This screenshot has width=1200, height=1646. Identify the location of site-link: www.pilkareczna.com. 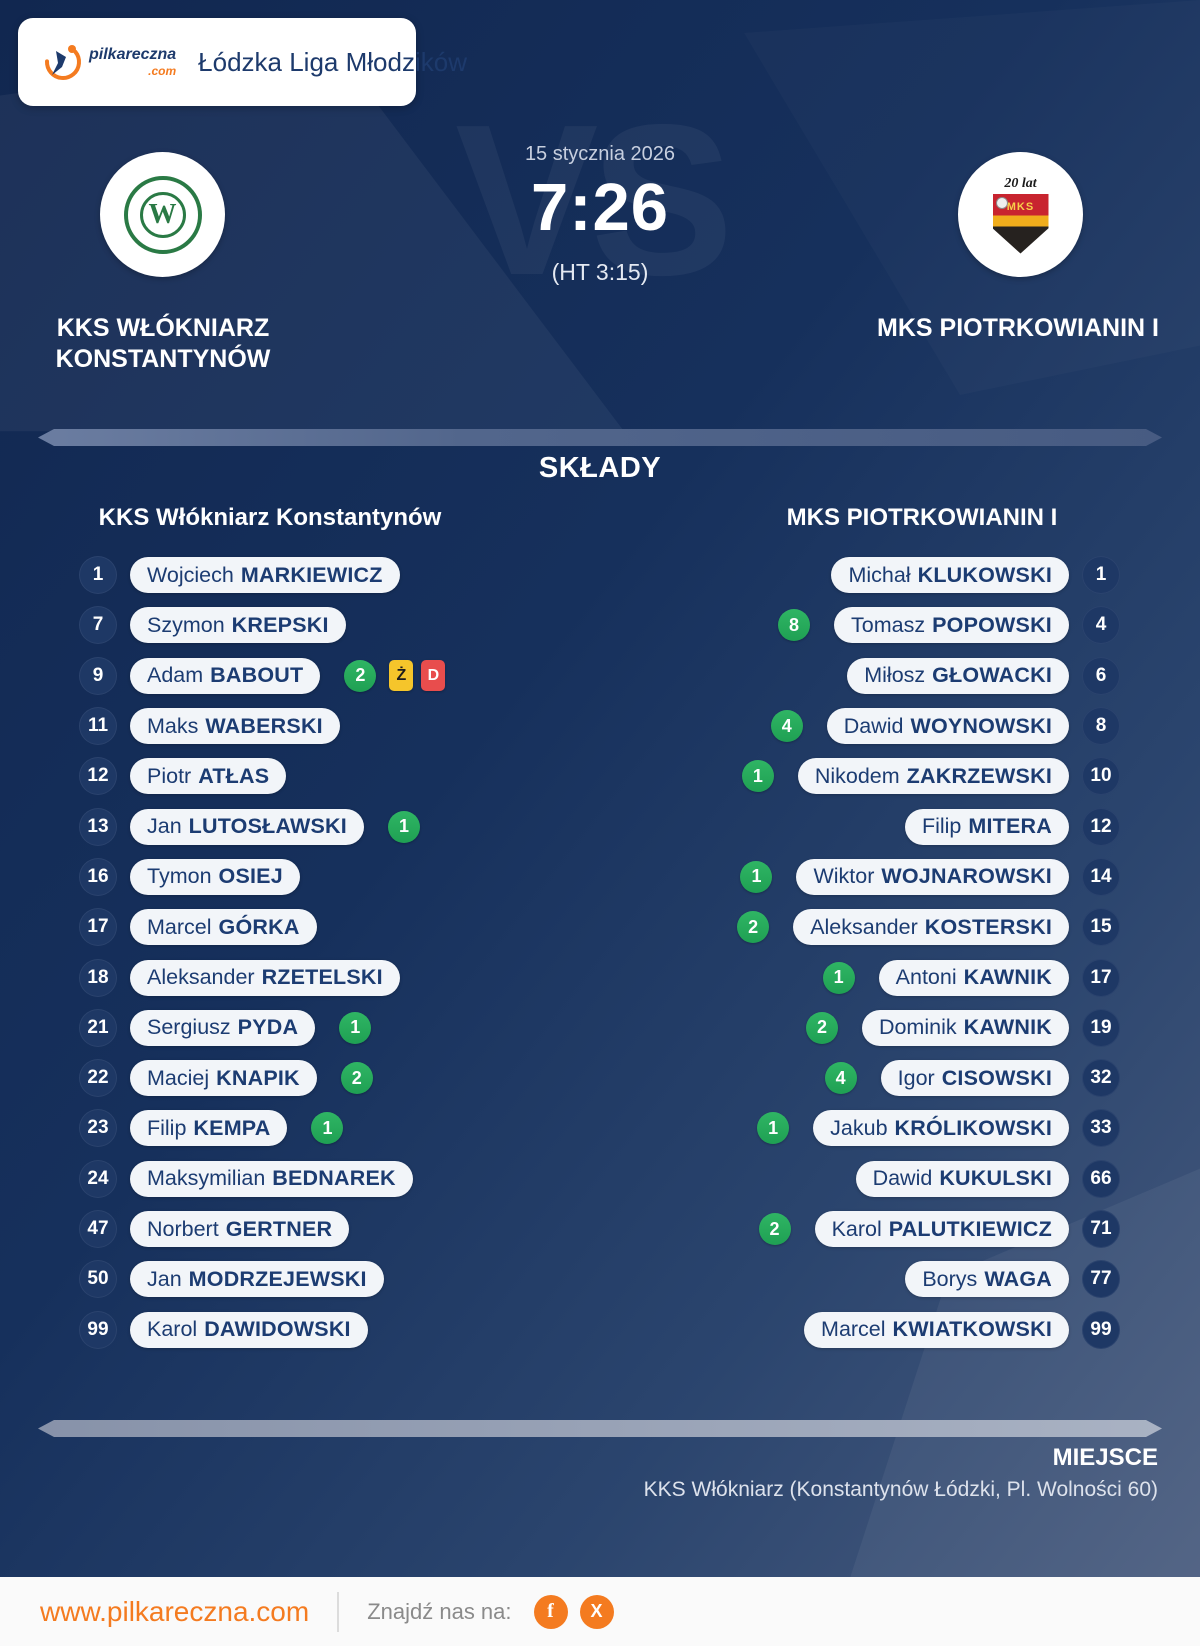
(175, 1611).